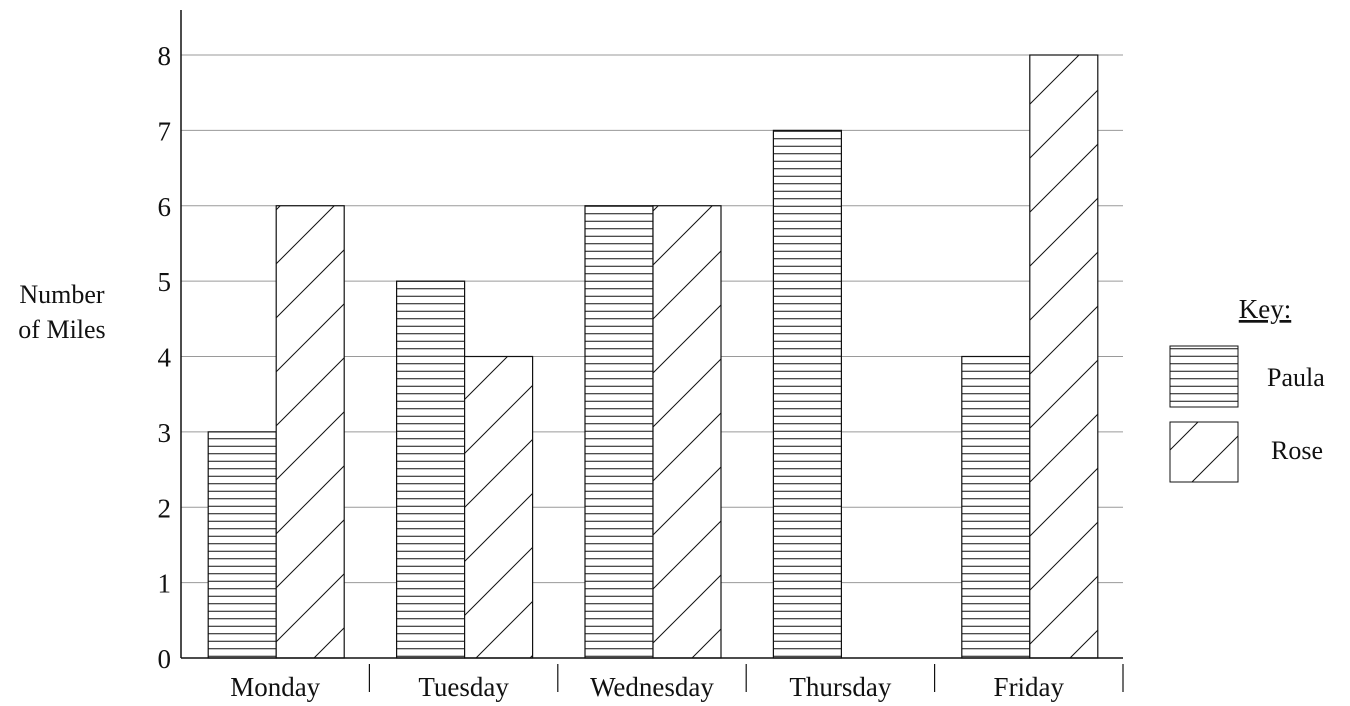  I want to click on bar-paula-wednesday, so click(619, 432).